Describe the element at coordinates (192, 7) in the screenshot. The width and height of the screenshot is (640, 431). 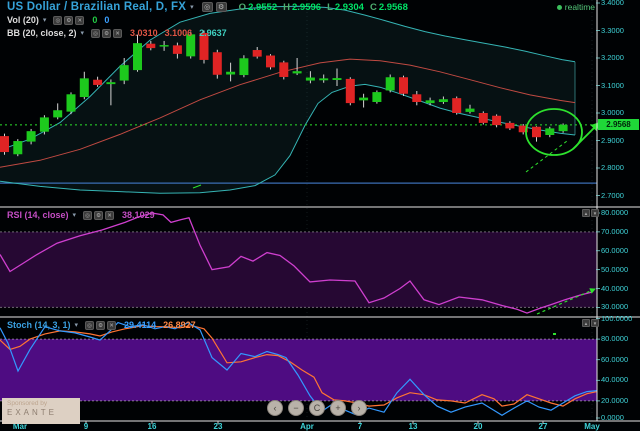
I see `symbol-dropdown-caret: ▾` at that location.